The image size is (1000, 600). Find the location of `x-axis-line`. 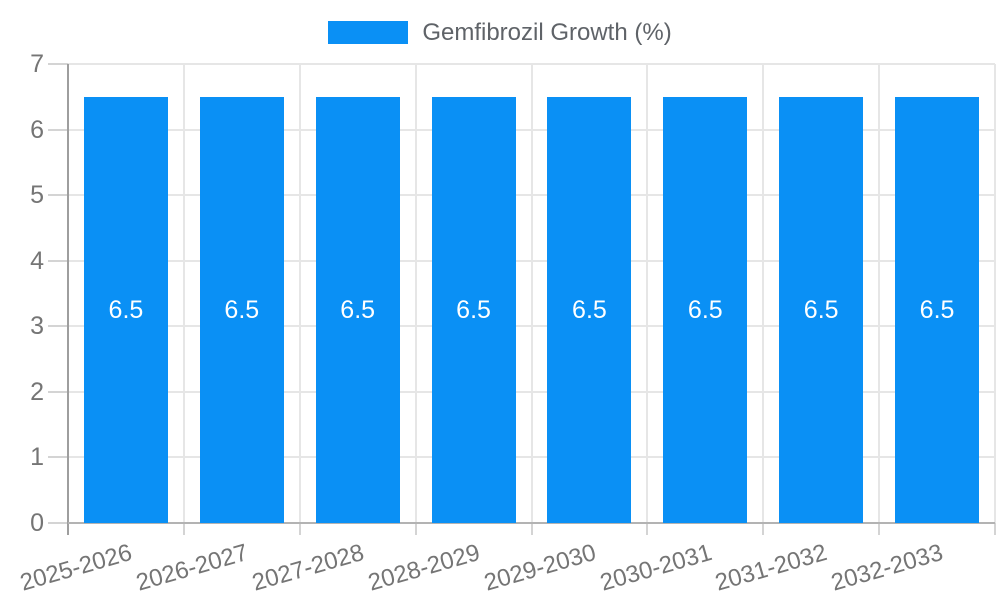

x-axis-line is located at coordinates (531, 523).